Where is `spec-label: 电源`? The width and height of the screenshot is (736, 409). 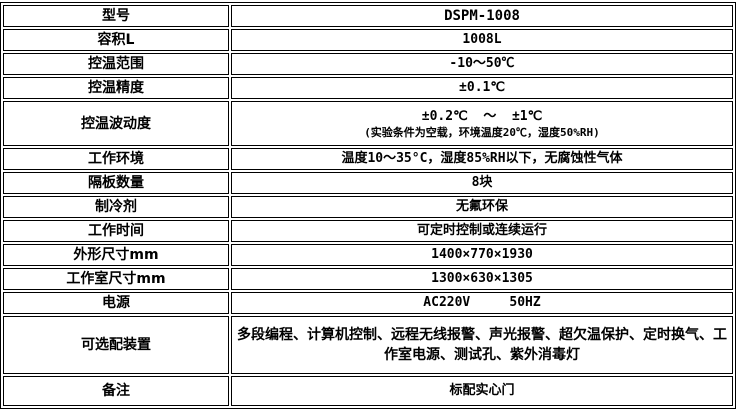 spec-label: 电源 is located at coordinates (116, 303).